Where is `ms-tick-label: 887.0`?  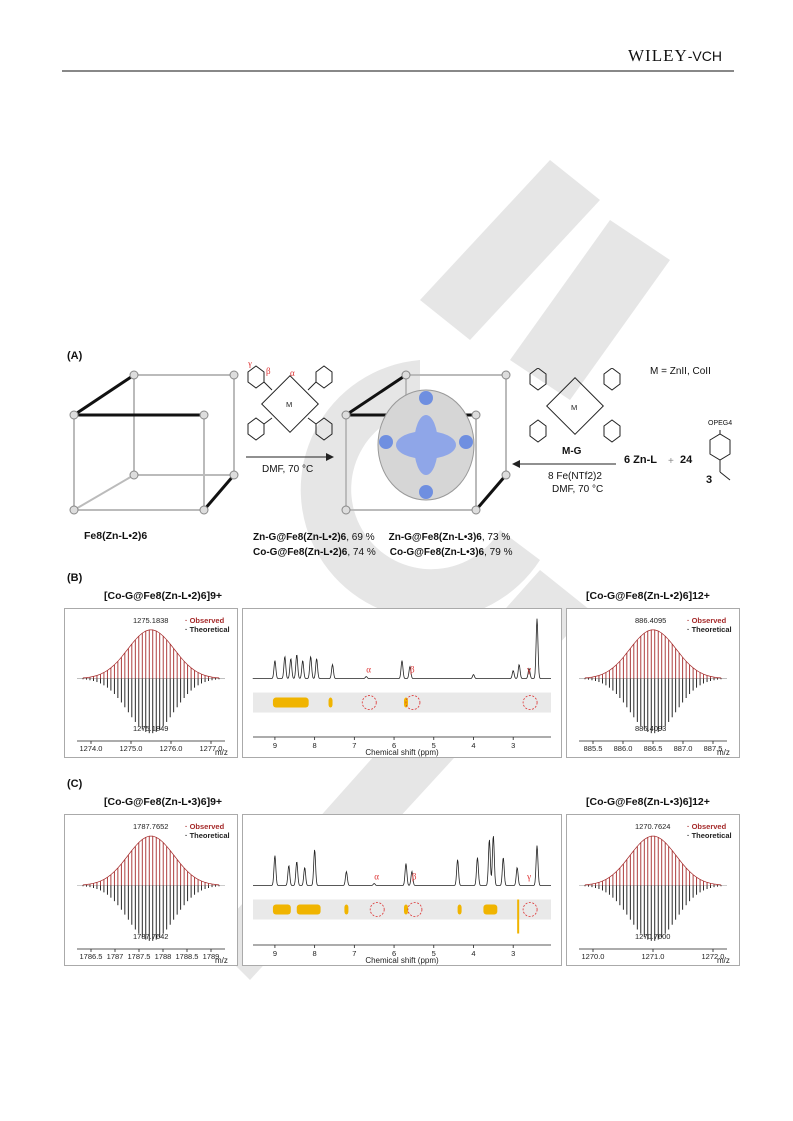 ms-tick-label: 887.0 is located at coordinates (683, 748).